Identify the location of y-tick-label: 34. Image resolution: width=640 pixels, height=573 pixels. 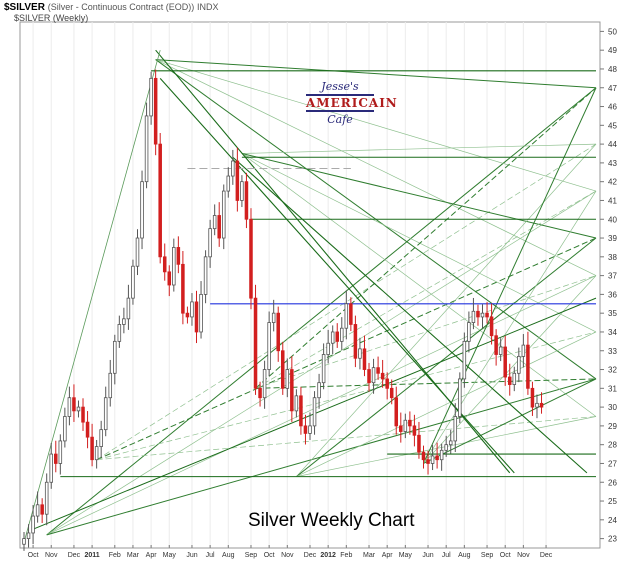
(612, 332).